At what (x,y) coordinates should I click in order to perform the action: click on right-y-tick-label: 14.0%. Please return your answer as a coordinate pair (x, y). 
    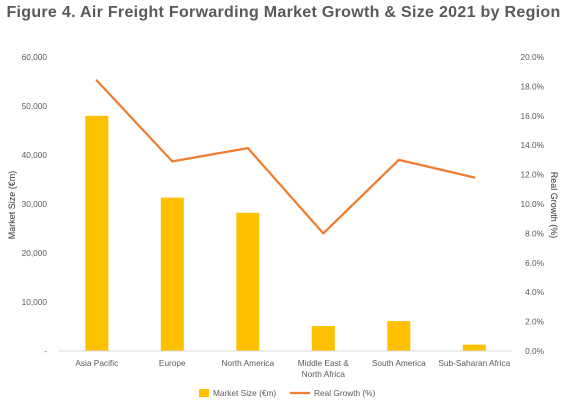
    Looking at the image, I should click on (532, 145).